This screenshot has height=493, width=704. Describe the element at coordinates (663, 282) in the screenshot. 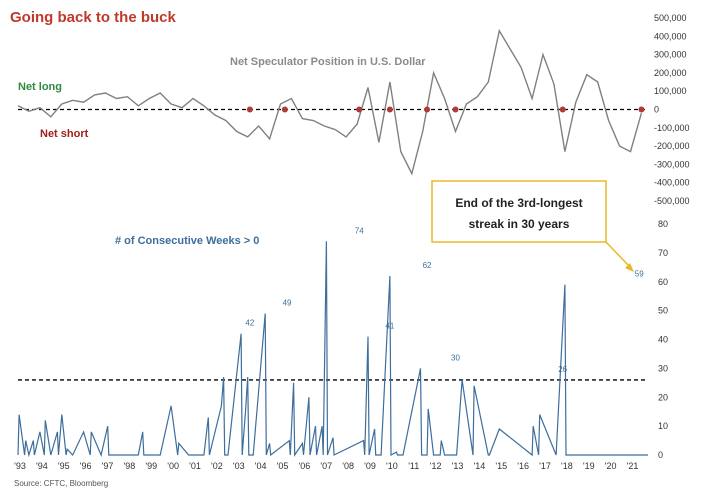

I see `streak-y-tick-label: 60` at that location.